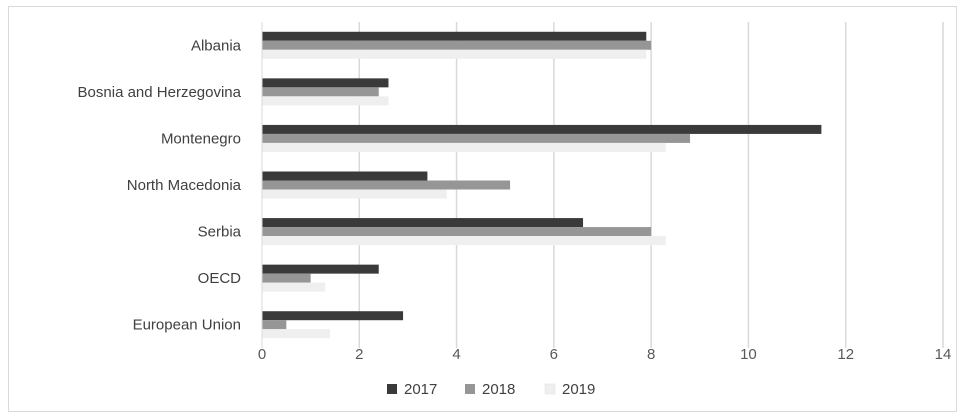 The width and height of the screenshot is (967, 419). What do you see at coordinates (554, 354) in the screenshot?
I see `x-tick-label: 6` at bounding box center [554, 354].